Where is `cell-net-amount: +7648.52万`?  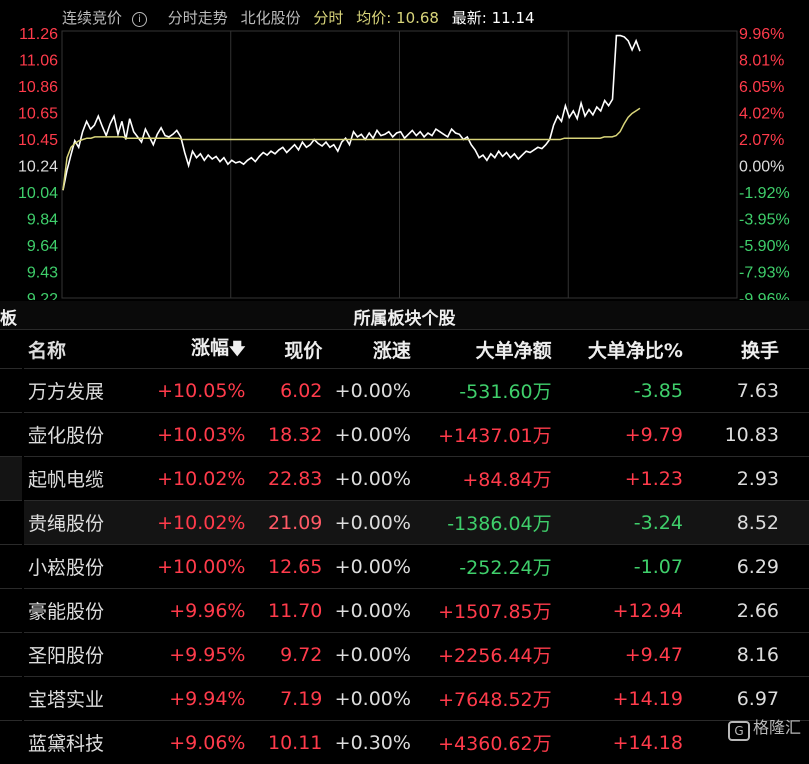
cell-net-amount: +7648.52万 is located at coordinates (481, 699).